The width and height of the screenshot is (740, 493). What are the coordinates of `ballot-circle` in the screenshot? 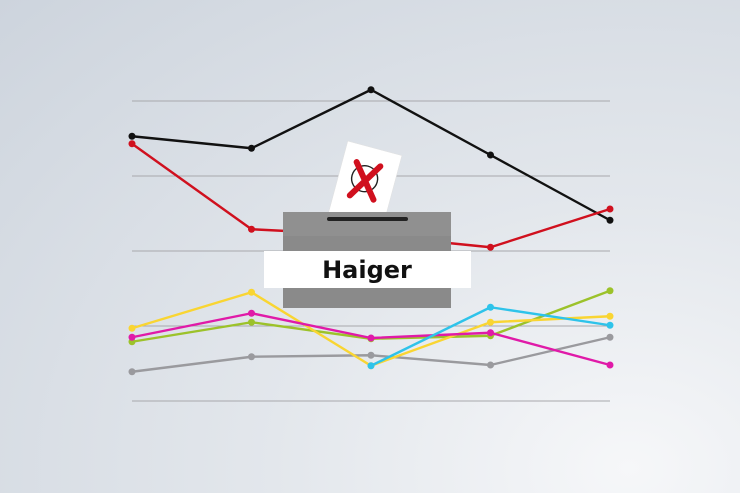 It's located at (364, 178).